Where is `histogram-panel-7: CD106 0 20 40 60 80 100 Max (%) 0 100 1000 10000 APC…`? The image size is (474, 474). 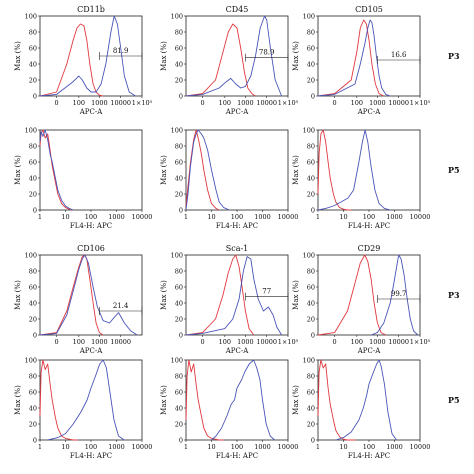 histogram-panel-7: CD106 0 20 40 60 80 100 Max (%) 0 100 1000 10000 APC… is located at coordinates (78, 299).